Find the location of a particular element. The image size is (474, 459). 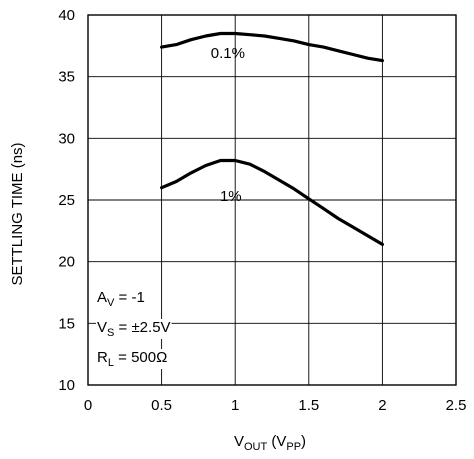

x-tick-label: 2 is located at coordinates (382, 405).